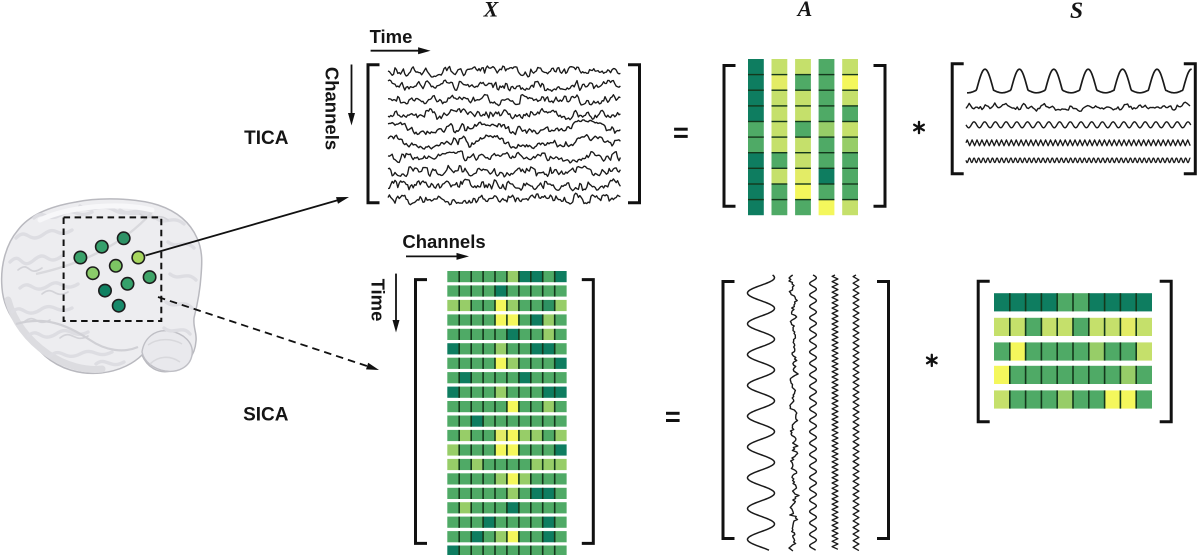 The width and height of the screenshot is (1200, 555). What do you see at coordinates (266, 138) in the screenshot?
I see `svg-text: TICA` at bounding box center [266, 138].